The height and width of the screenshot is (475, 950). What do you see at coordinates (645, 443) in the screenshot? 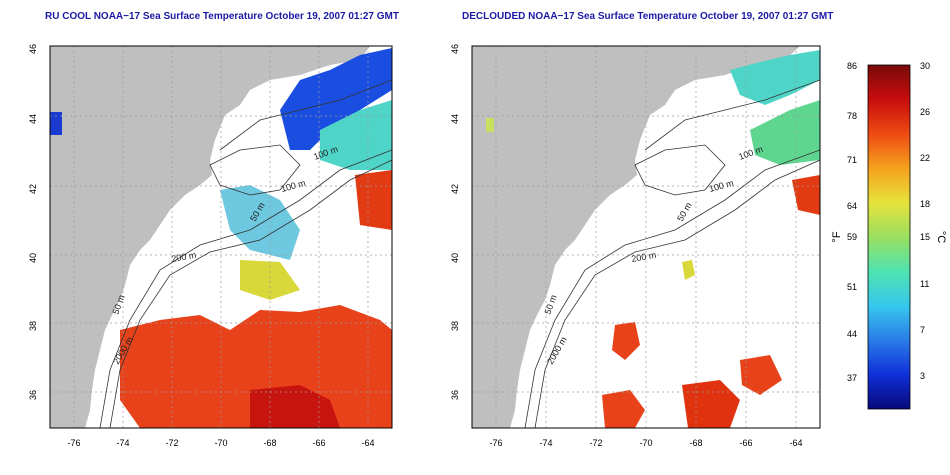
I see `right-x-tick: -70` at bounding box center [645, 443].